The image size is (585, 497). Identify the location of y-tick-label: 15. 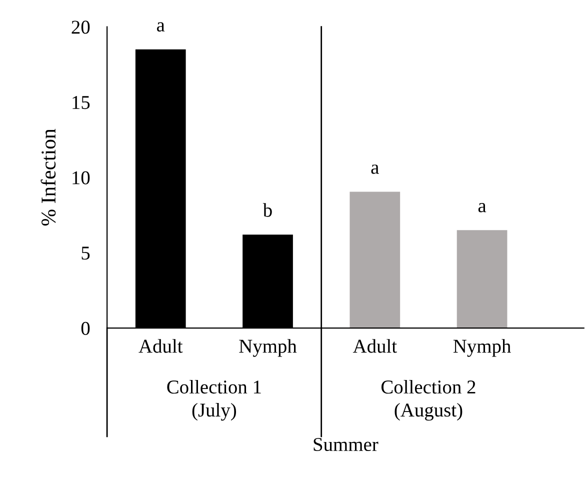
(81, 103).